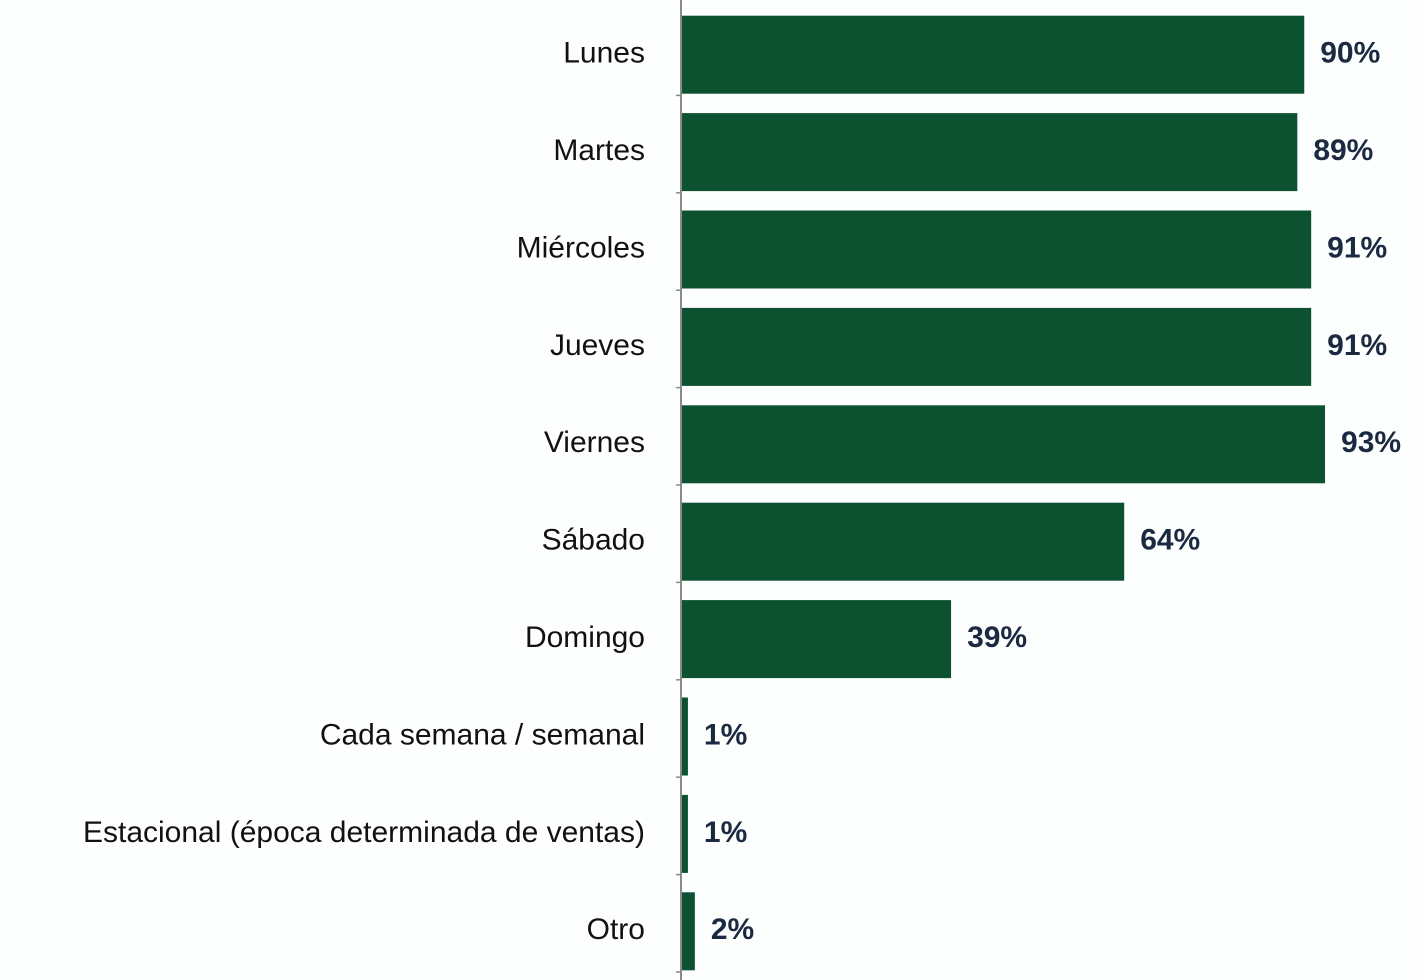 This screenshot has height=980, width=1421. I want to click on y-tick-label: Sábado, so click(593, 540).